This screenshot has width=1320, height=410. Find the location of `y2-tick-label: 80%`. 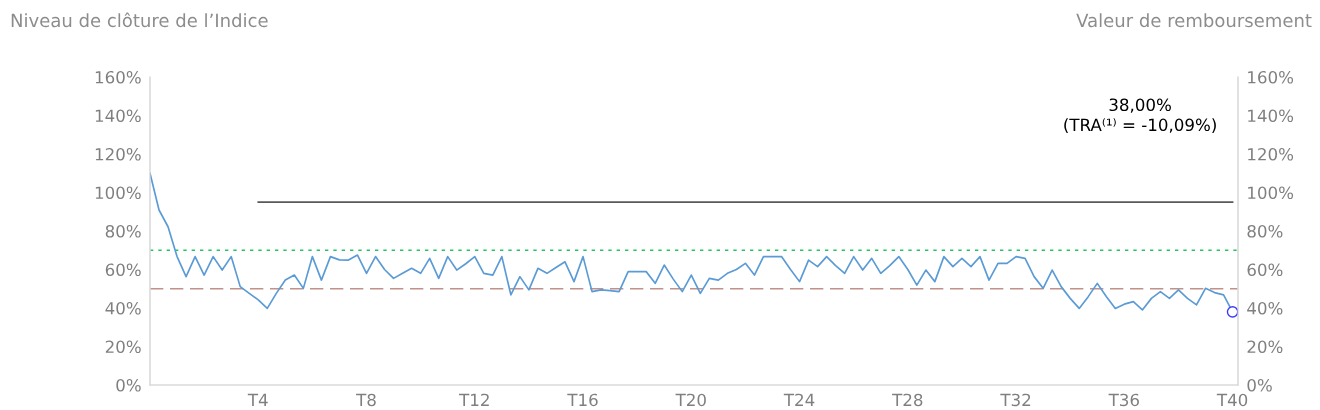

y2-tick-label: 80% is located at coordinates (1265, 231).